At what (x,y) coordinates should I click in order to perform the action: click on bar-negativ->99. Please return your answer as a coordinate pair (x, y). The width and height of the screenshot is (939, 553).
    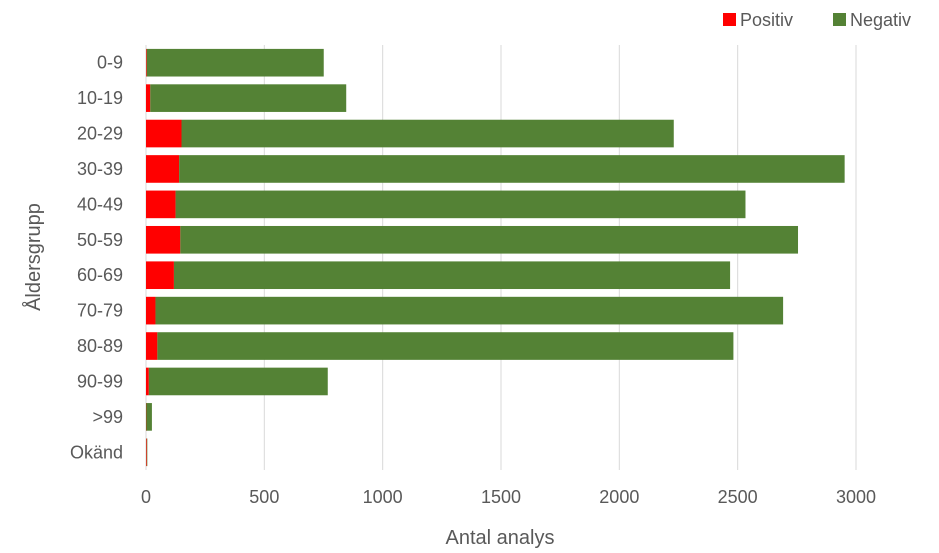
    Looking at the image, I should click on (149, 417).